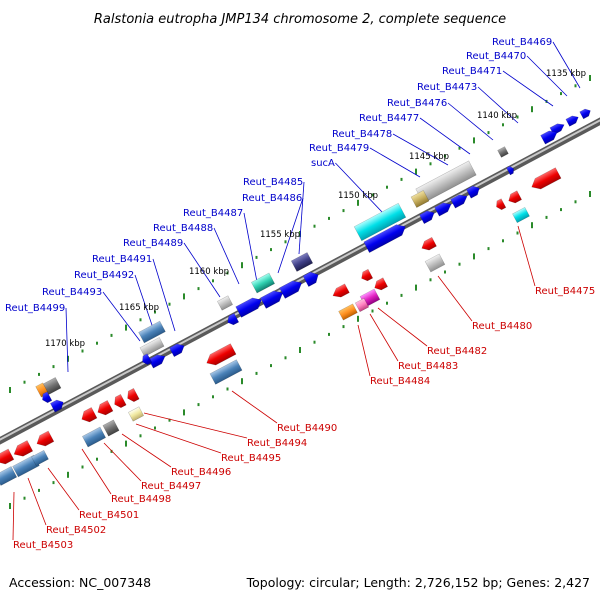 The height and width of the screenshot is (600, 600). What do you see at coordinates (141, 499) in the screenshot?
I see `gene-label-reverse: Reut_B4498` at bounding box center [141, 499].